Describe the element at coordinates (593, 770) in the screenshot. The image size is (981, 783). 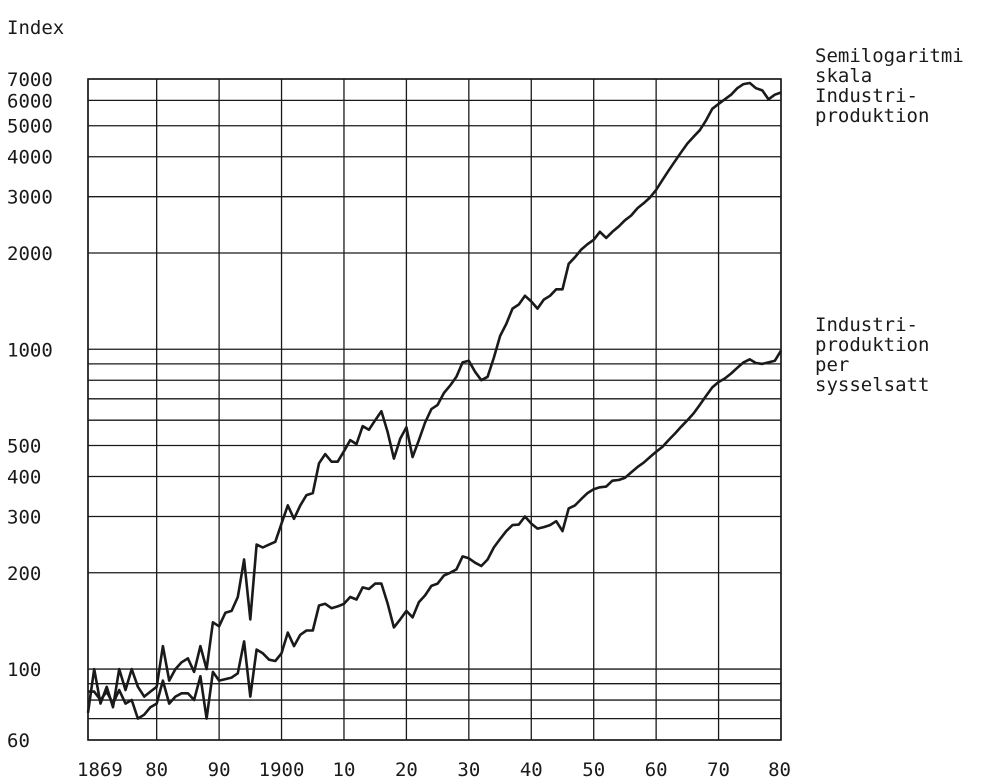
I see `x-tick-label: 50` at that location.